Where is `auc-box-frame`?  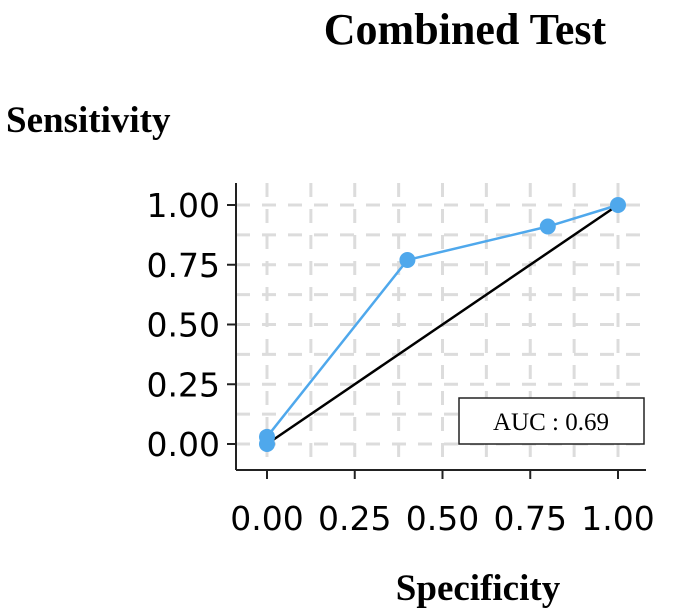
auc-box-frame is located at coordinates (551, 421).